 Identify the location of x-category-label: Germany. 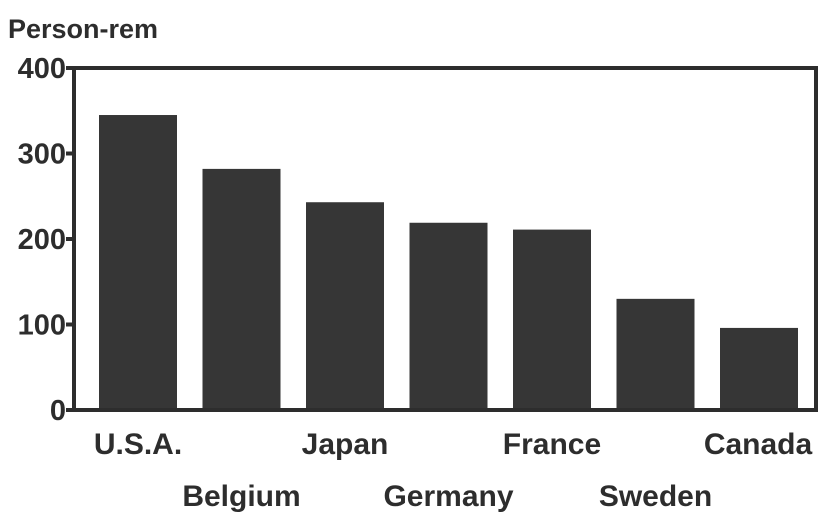
(448, 496).